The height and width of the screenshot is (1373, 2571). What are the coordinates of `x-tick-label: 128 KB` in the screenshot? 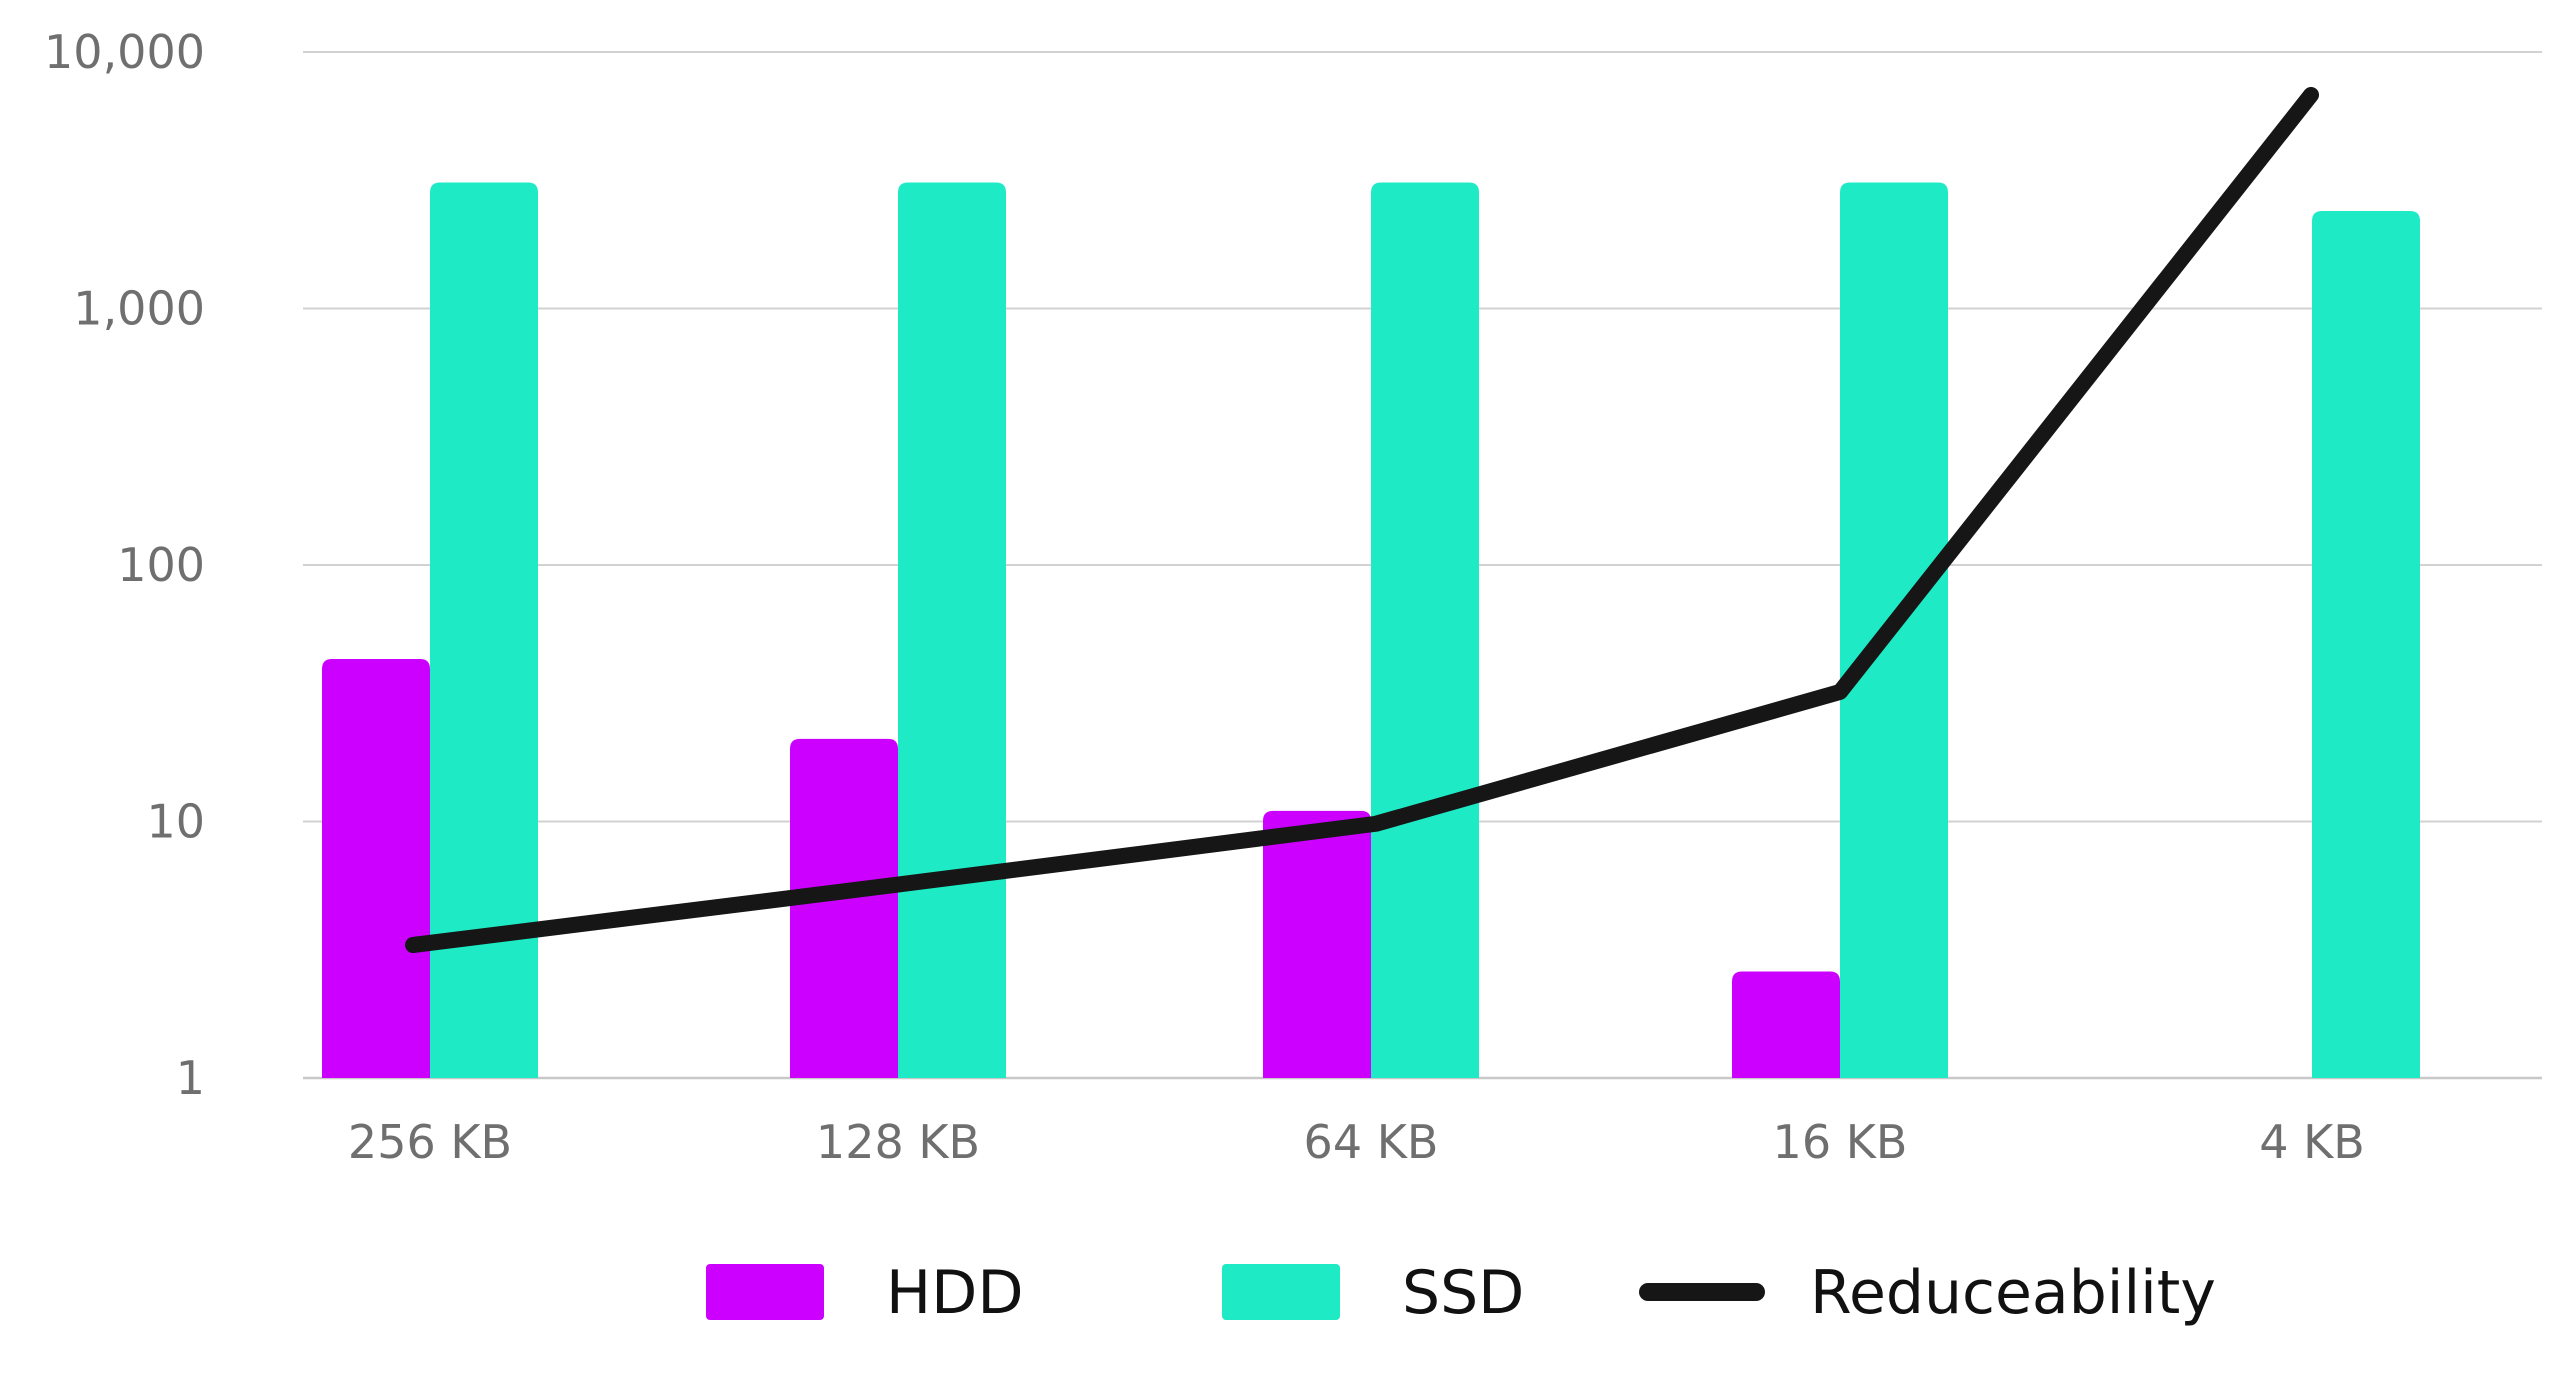 It's located at (898, 1142).